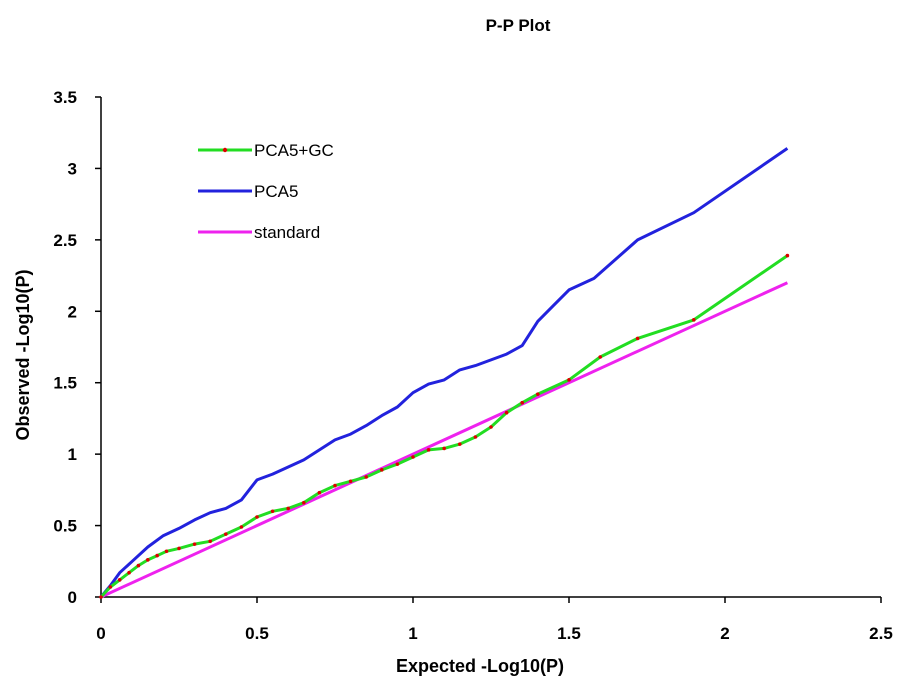 The height and width of the screenshot is (684, 898). I want to click on x-axis-title: Expected -Log10(P), so click(480, 666).